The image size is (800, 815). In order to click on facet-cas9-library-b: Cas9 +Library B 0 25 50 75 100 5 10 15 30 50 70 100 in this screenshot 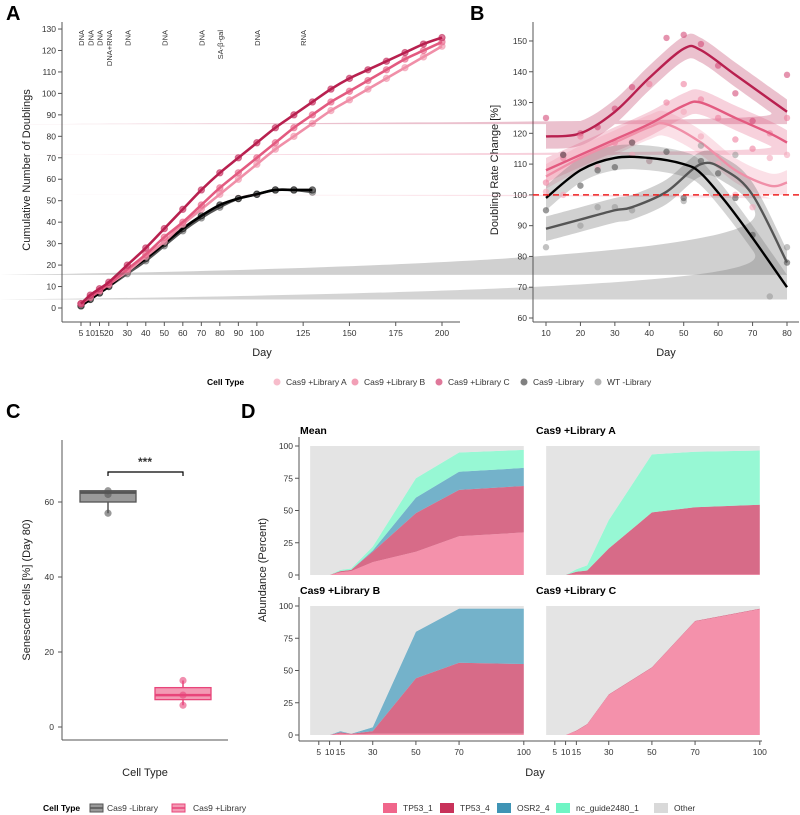, I will do `click(405, 671)`.